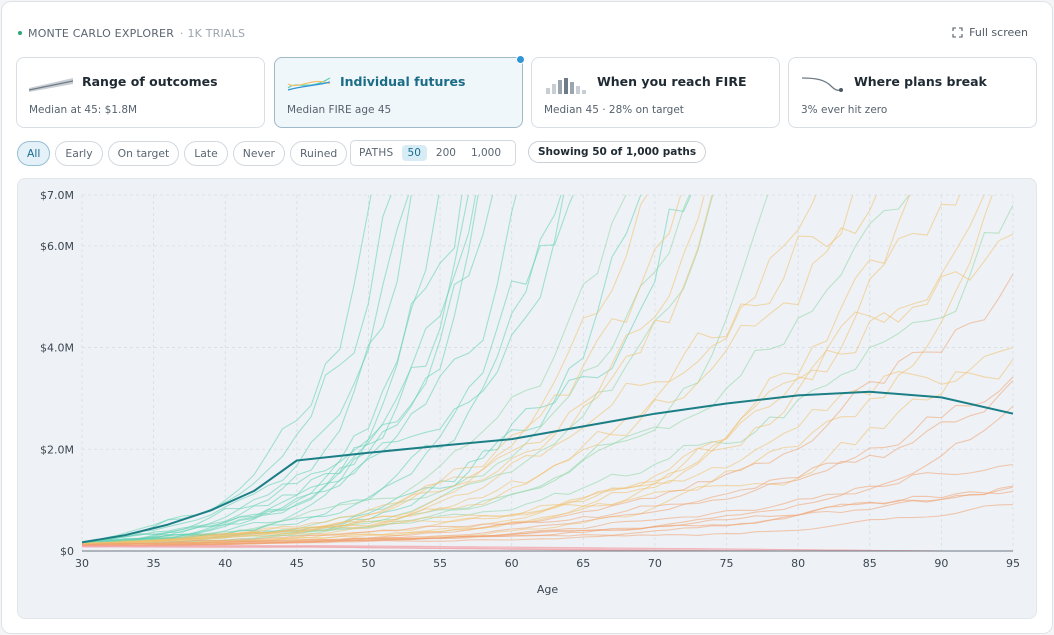 The image size is (1054, 635). What do you see at coordinates (213, 33) in the screenshot?
I see `trials-count: · 1K TRIALS` at bounding box center [213, 33].